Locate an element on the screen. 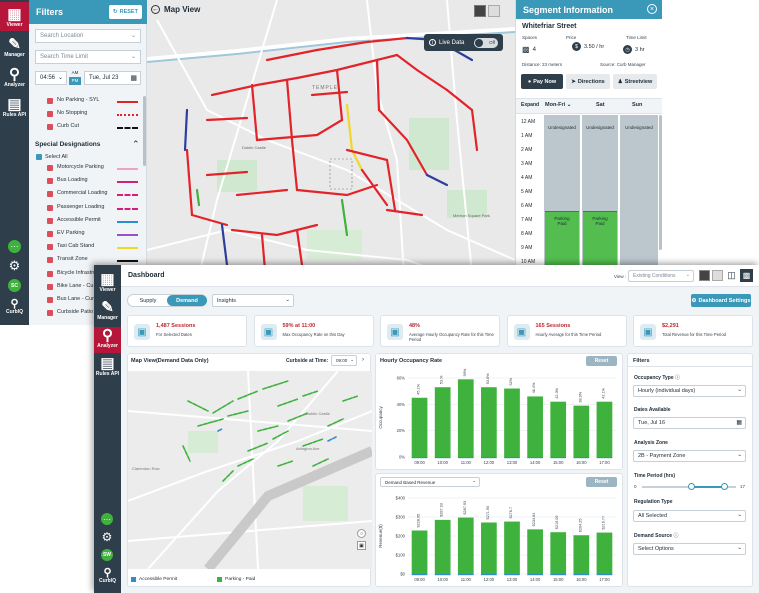 This screenshot has width=759, height=593. tab-demand: Demand is located at coordinates (187, 300).